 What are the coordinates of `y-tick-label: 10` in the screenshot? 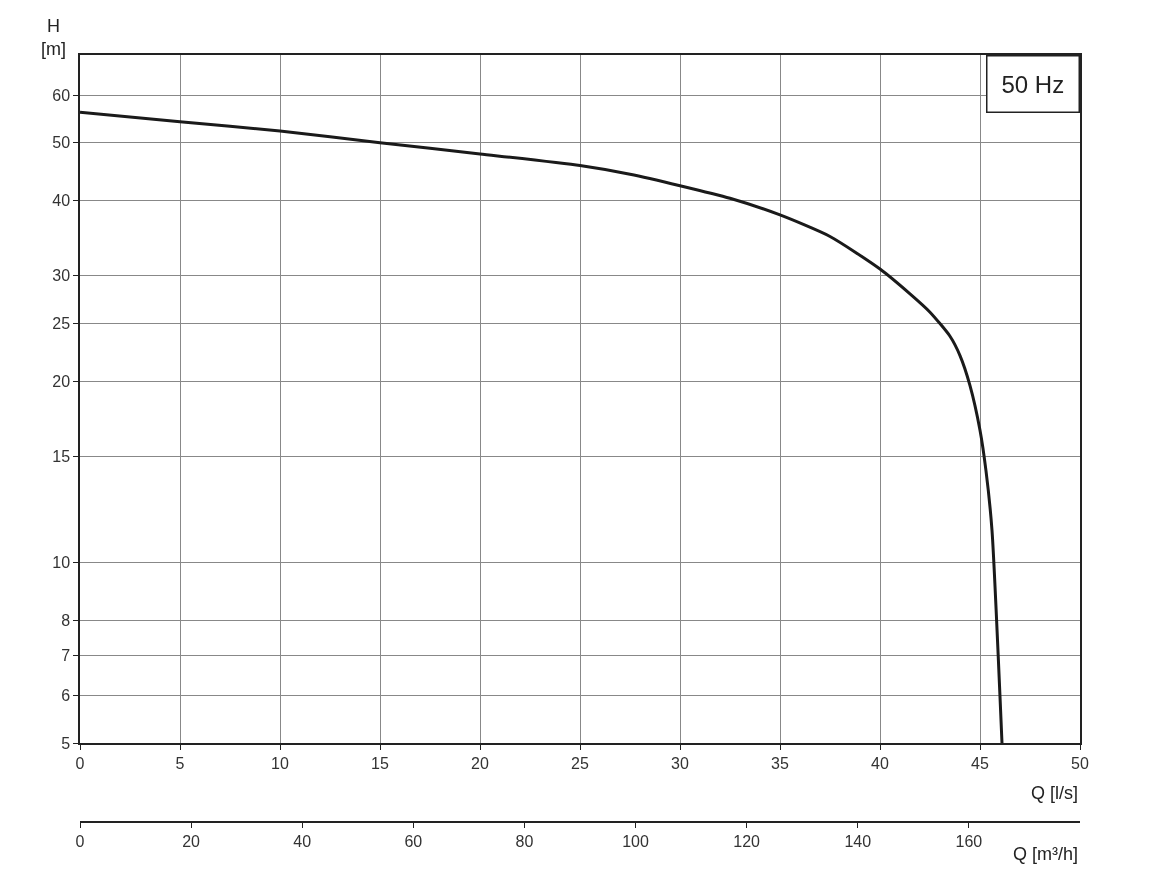 It's located at (61, 562).